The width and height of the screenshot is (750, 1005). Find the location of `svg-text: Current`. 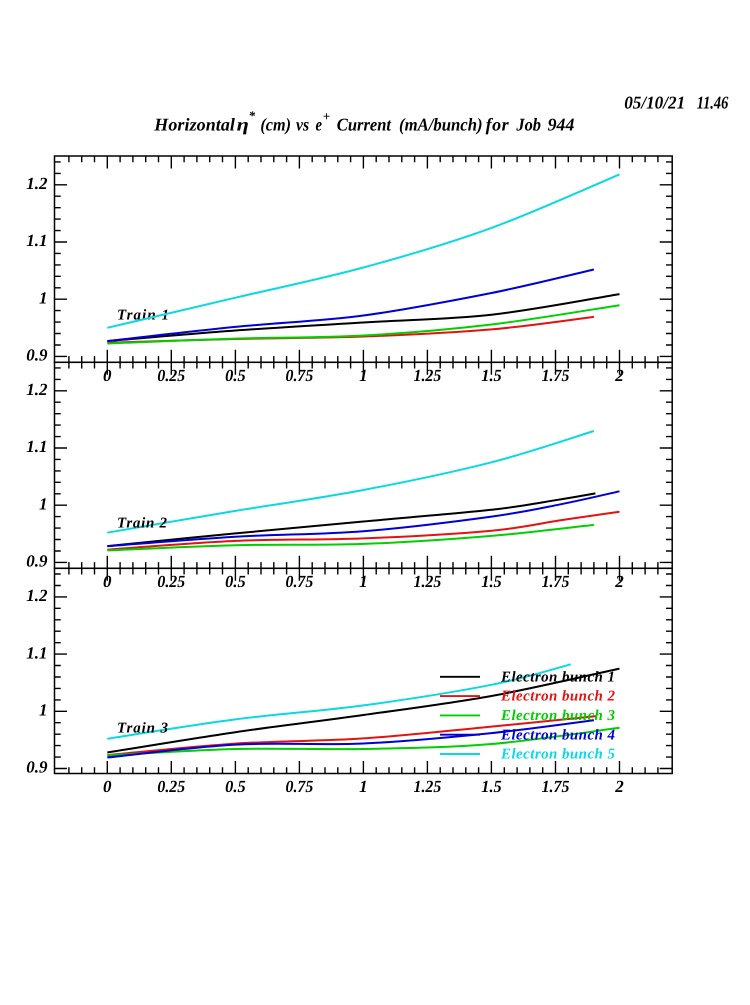

svg-text: Current is located at coordinates (364, 125).